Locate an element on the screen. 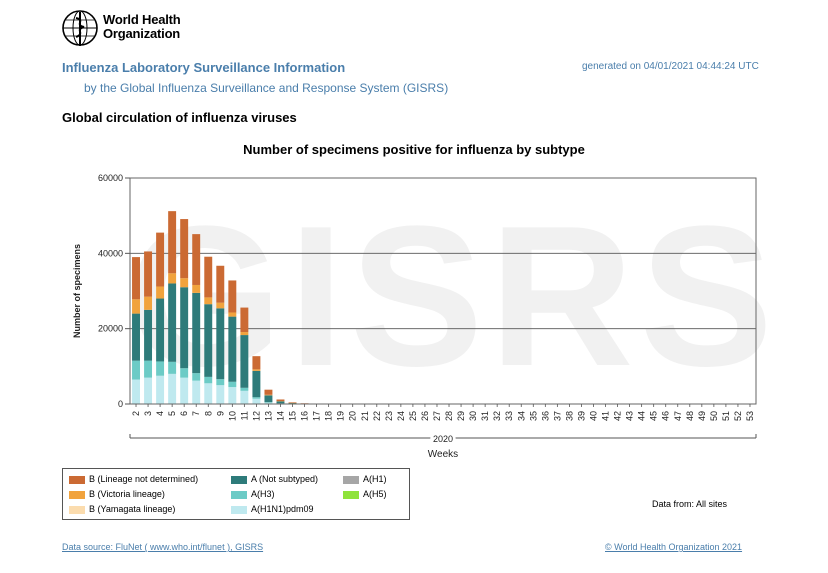 The image size is (828, 573). x-tick-label: 48 is located at coordinates (690, 416).